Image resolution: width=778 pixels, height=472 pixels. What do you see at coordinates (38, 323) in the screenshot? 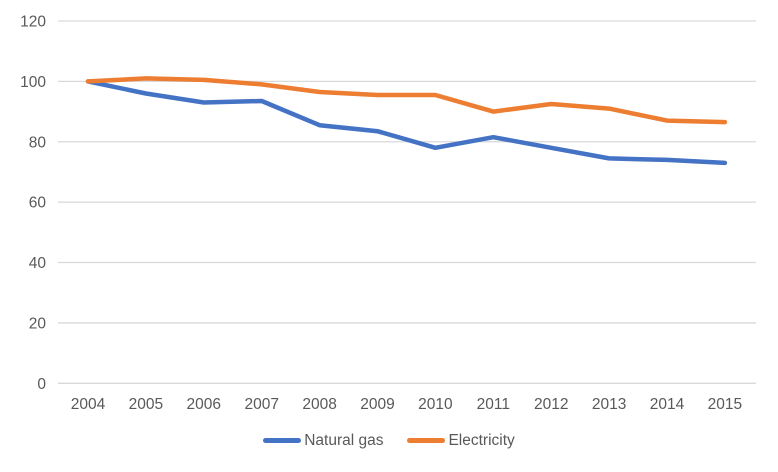
I see `y-axis-tick-label: 20` at bounding box center [38, 323].